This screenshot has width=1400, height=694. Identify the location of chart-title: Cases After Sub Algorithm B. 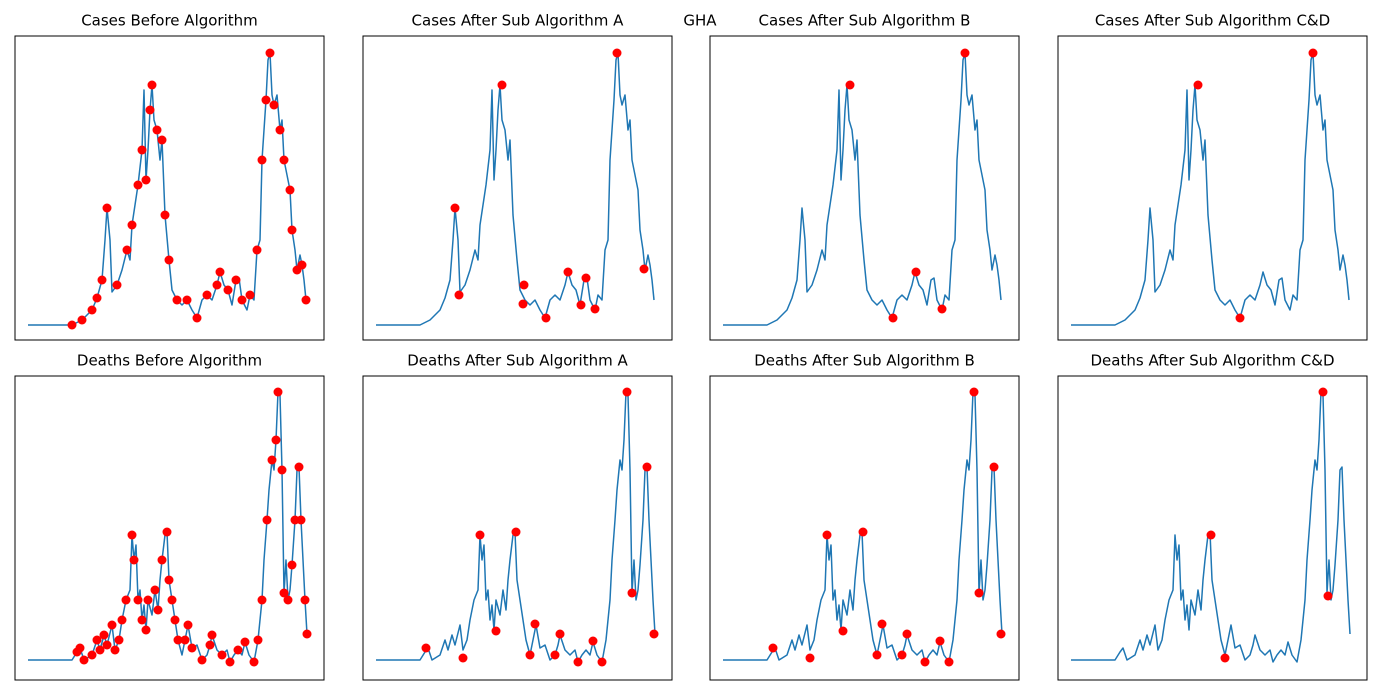
(865, 21).